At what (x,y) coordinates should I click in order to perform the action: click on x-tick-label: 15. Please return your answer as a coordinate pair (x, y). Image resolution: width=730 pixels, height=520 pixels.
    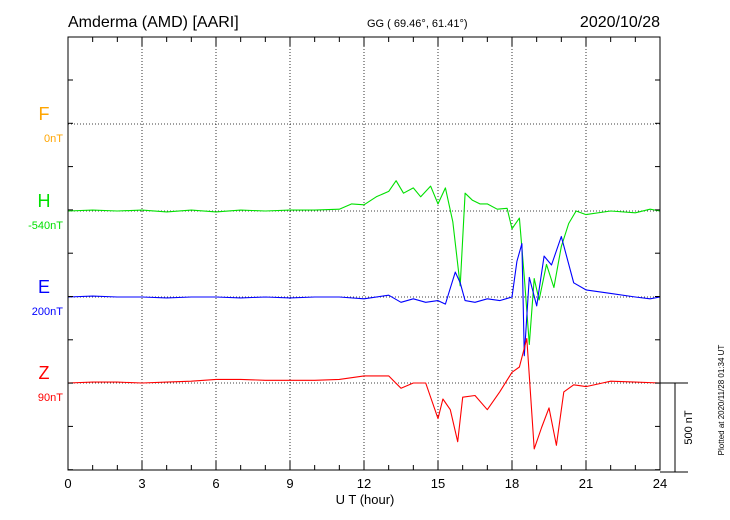
    Looking at the image, I should click on (438, 483).